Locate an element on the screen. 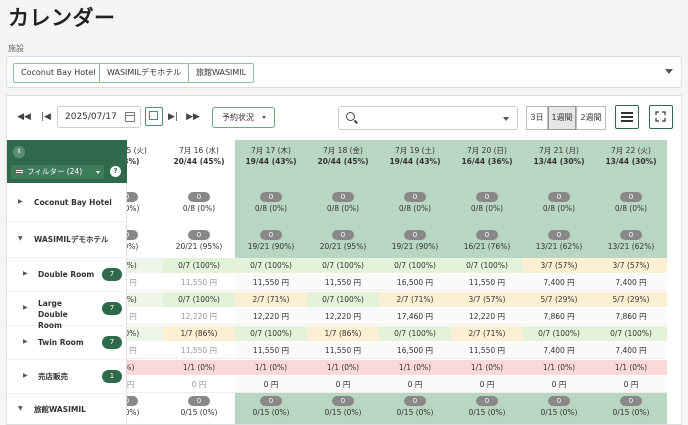 This screenshot has height=425, width=688. fullscreen-button is located at coordinates (661, 117).